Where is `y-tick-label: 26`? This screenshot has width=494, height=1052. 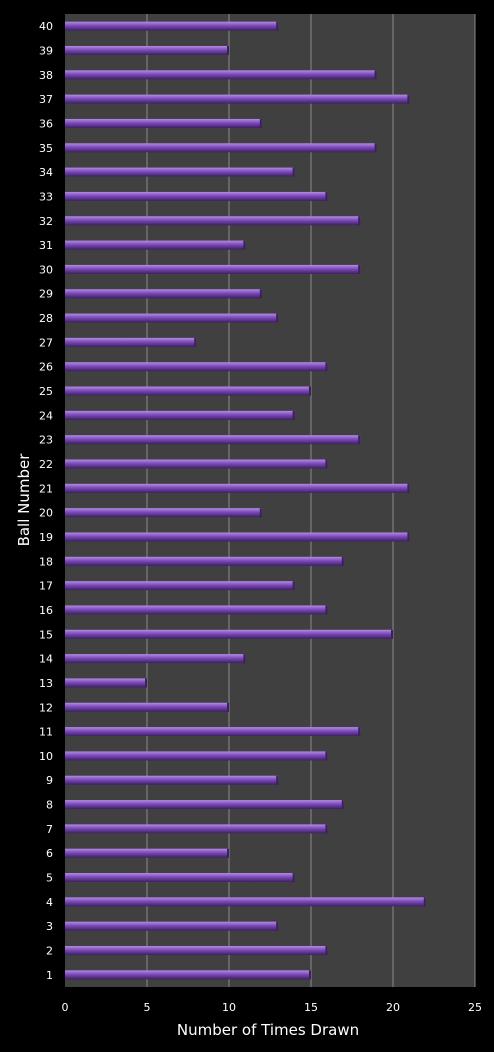 y-tick-label: 26 is located at coordinates (46, 367).